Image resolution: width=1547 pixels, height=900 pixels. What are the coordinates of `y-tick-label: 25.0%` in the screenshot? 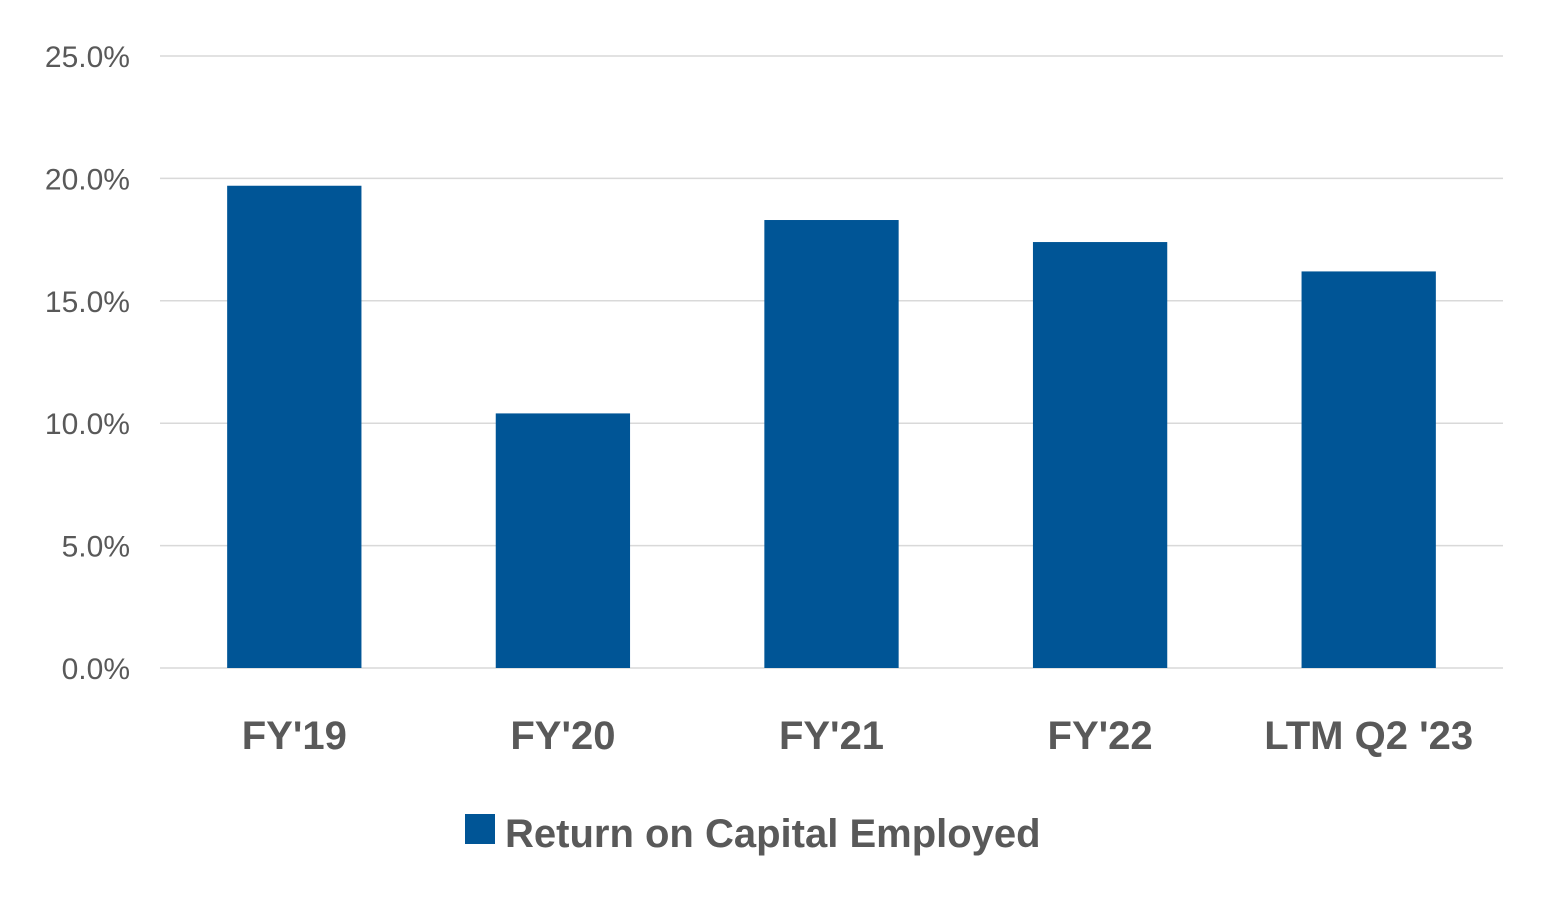 It's located at (87, 57).